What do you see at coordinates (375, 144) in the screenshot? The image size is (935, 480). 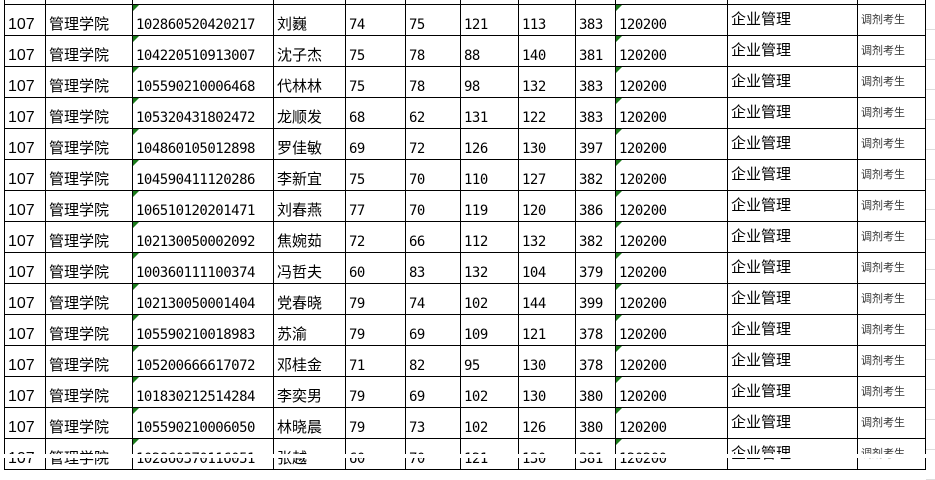 I see `cell-score-politics: 69` at bounding box center [375, 144].